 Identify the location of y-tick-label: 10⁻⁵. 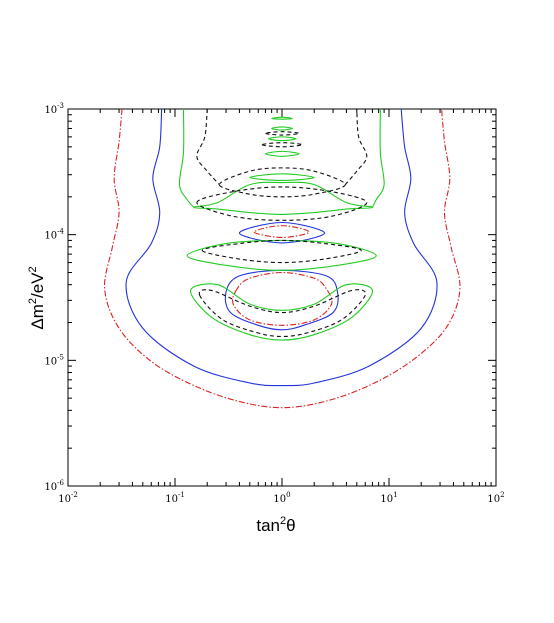
(54, 360).